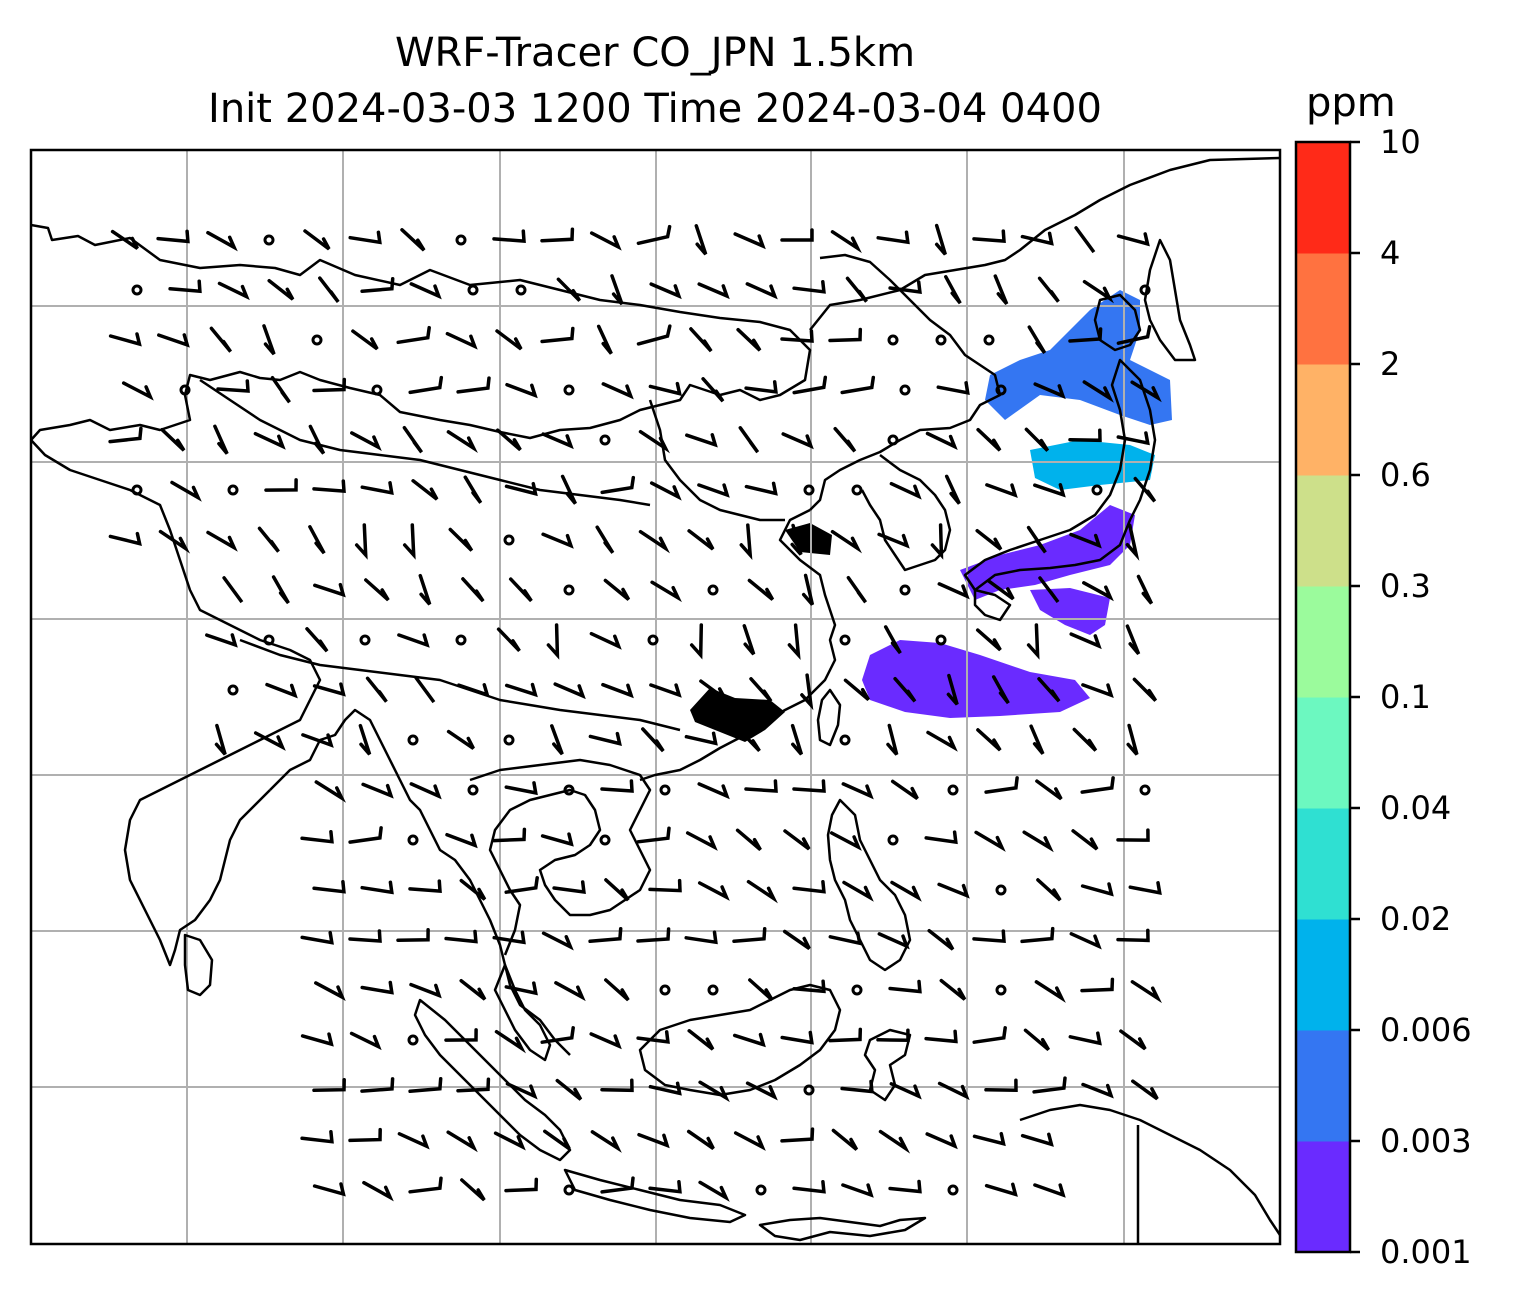  Describe the element at coordinates (1390, 364) in the screenshot. I see `colorbar-tick-label: 2` at that location.